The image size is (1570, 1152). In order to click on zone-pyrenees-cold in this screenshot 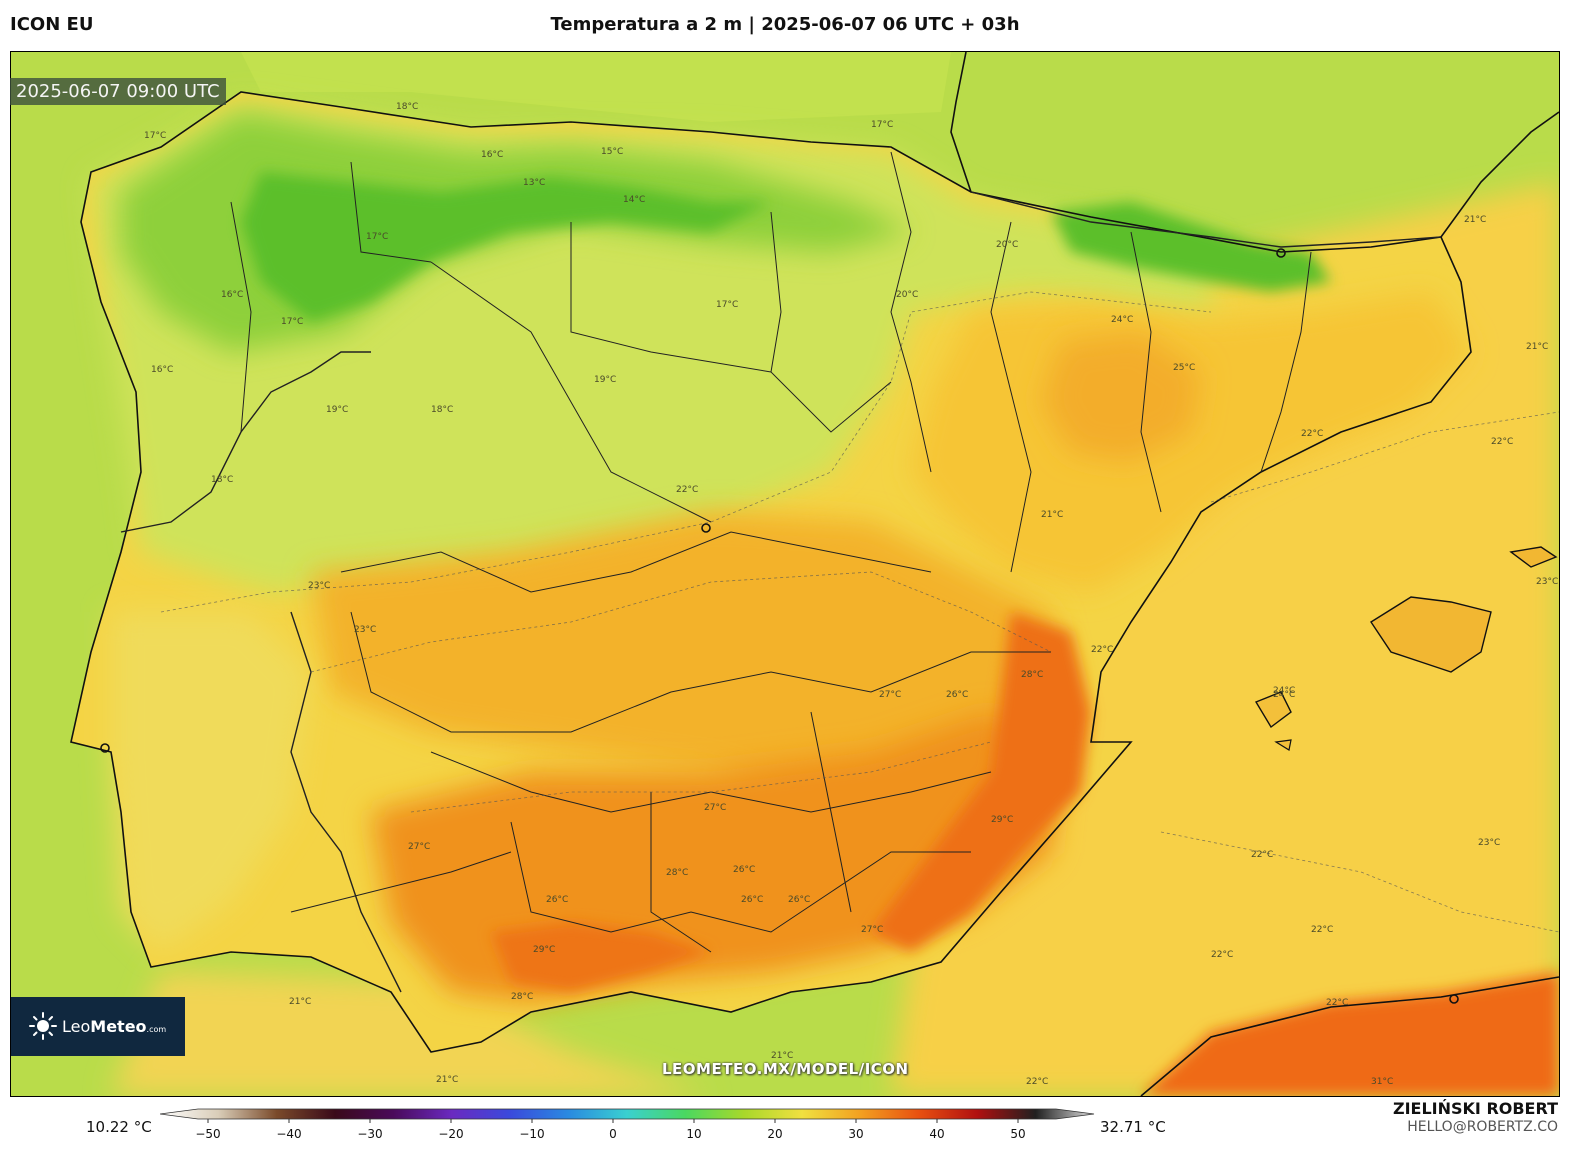, I will do `click(1191, 247)`.